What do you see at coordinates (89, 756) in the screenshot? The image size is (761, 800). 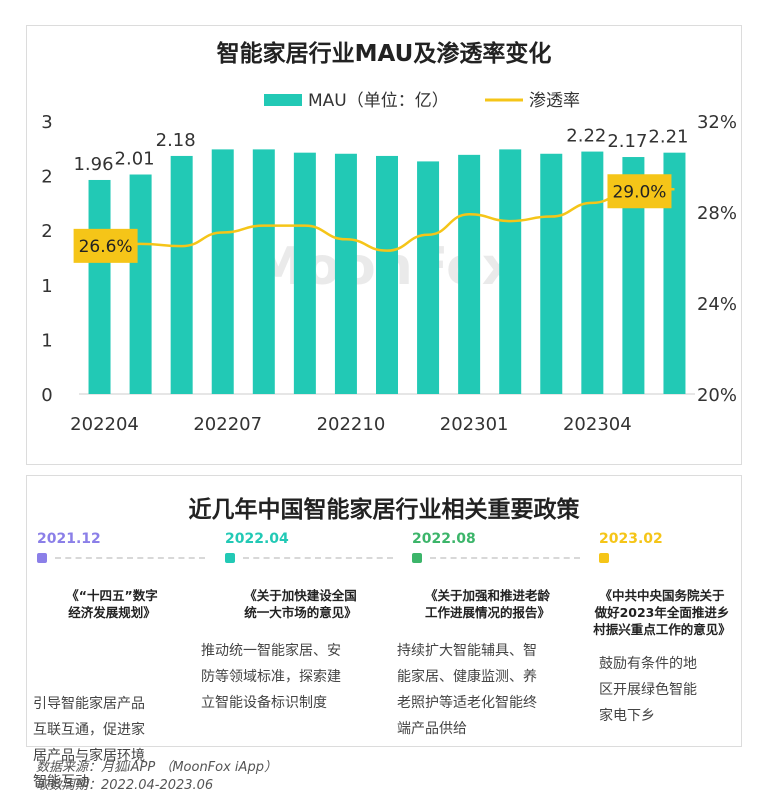 I see `policy-desc-line: 居产品与家居环境` at bounding box center [89, 756].